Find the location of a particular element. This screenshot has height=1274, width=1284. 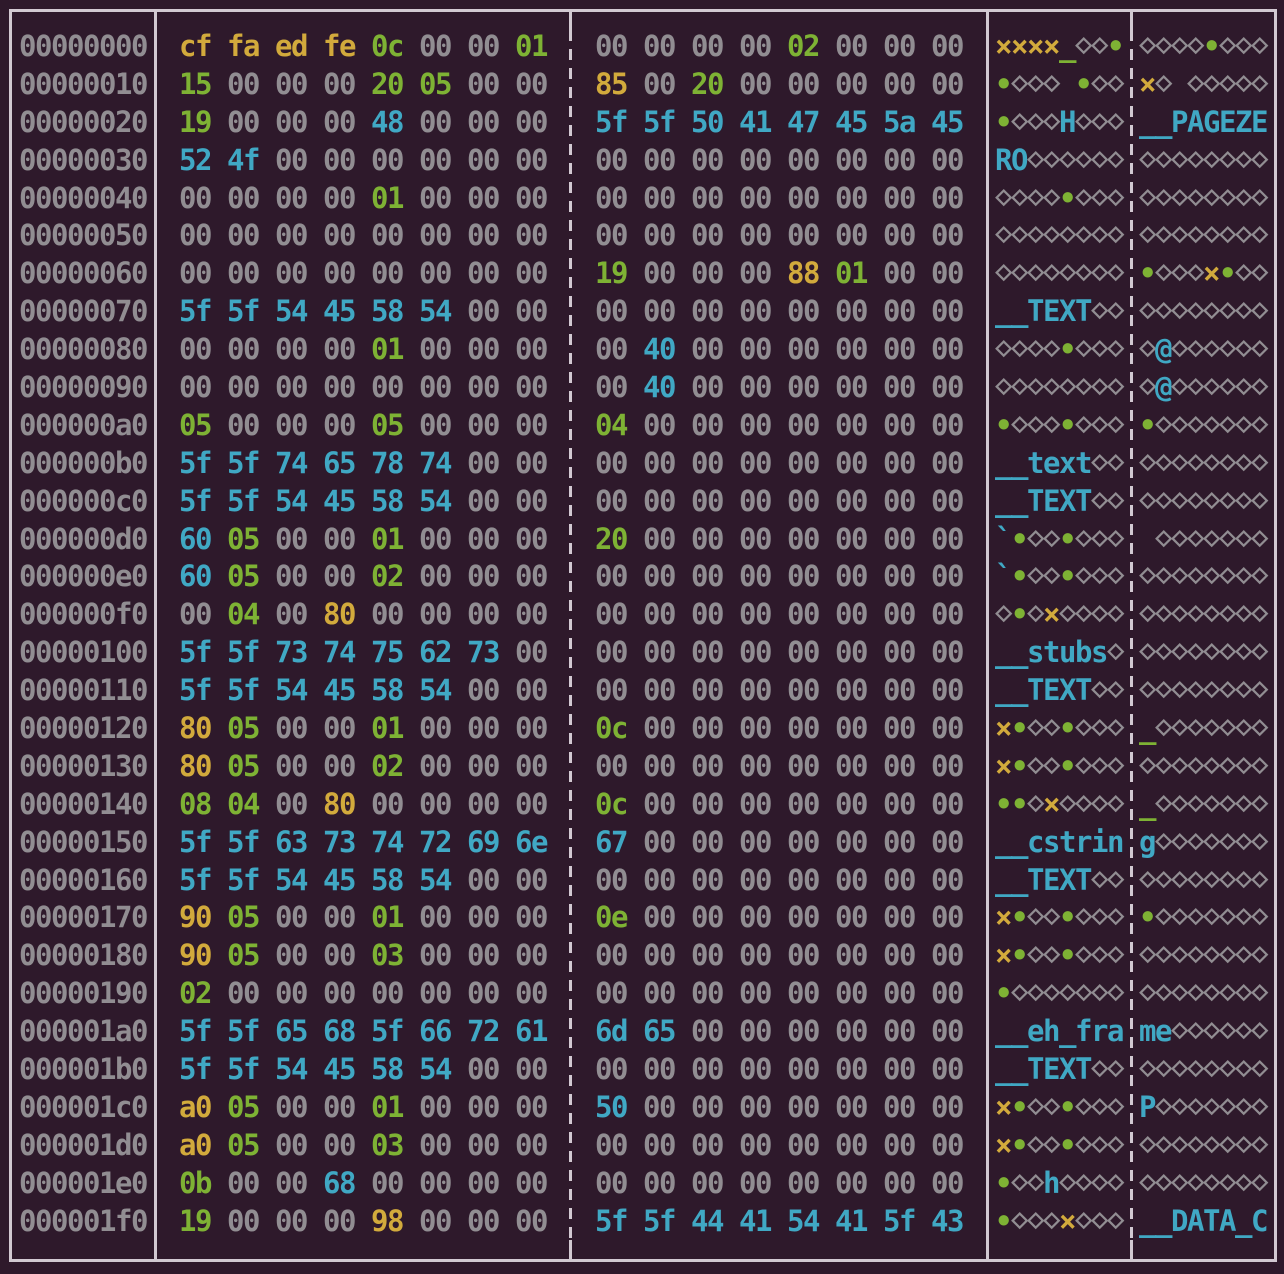

ascii-char: s is located at coordinates (1052, 841).